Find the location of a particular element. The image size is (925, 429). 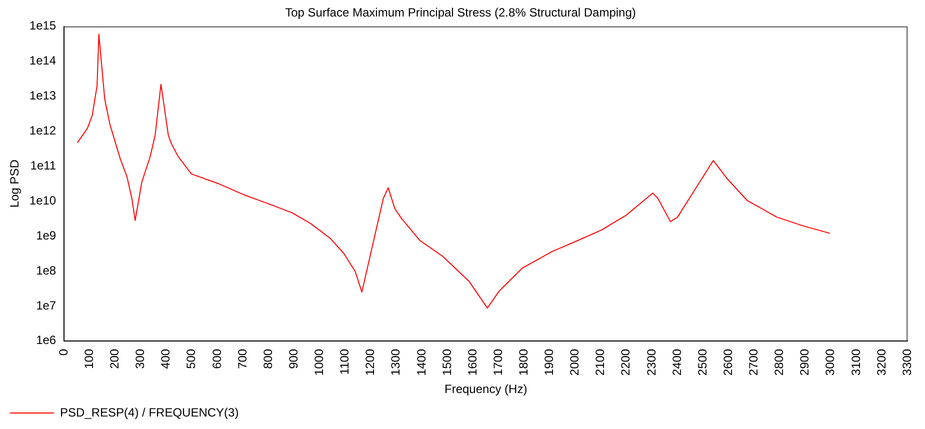

x-tick-label: 2200 is located at coordinates (625, 362).